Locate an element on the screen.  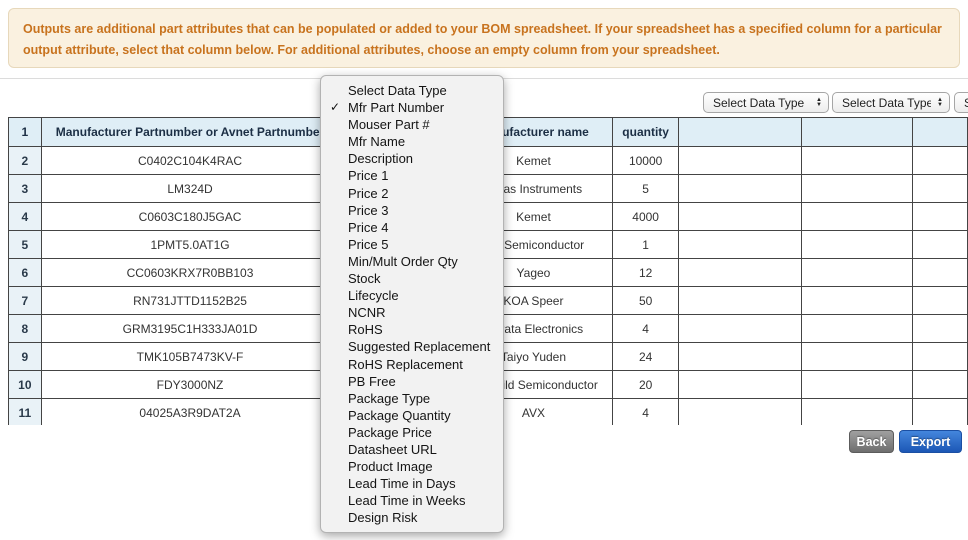
dropdown-item: Suggested Replacement is located at coordinates (419, 347).